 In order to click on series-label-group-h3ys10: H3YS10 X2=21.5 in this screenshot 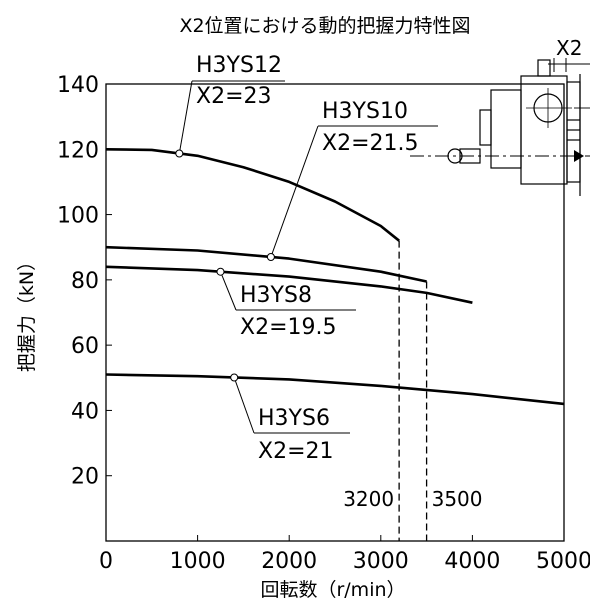, I will do `click(352, 180)`.